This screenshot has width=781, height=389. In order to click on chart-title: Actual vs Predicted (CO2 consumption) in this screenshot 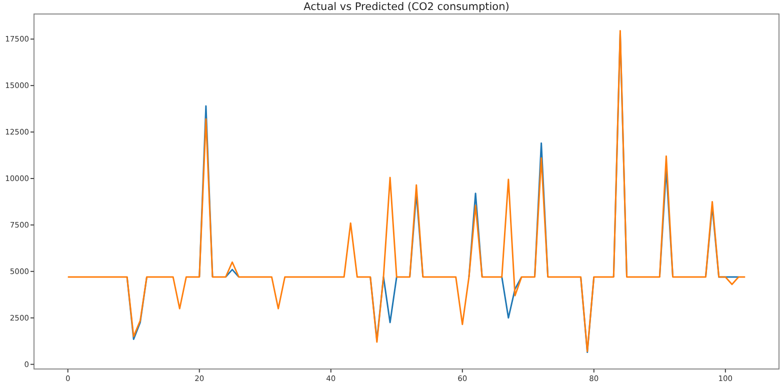, I will do `click(407, 7)`.